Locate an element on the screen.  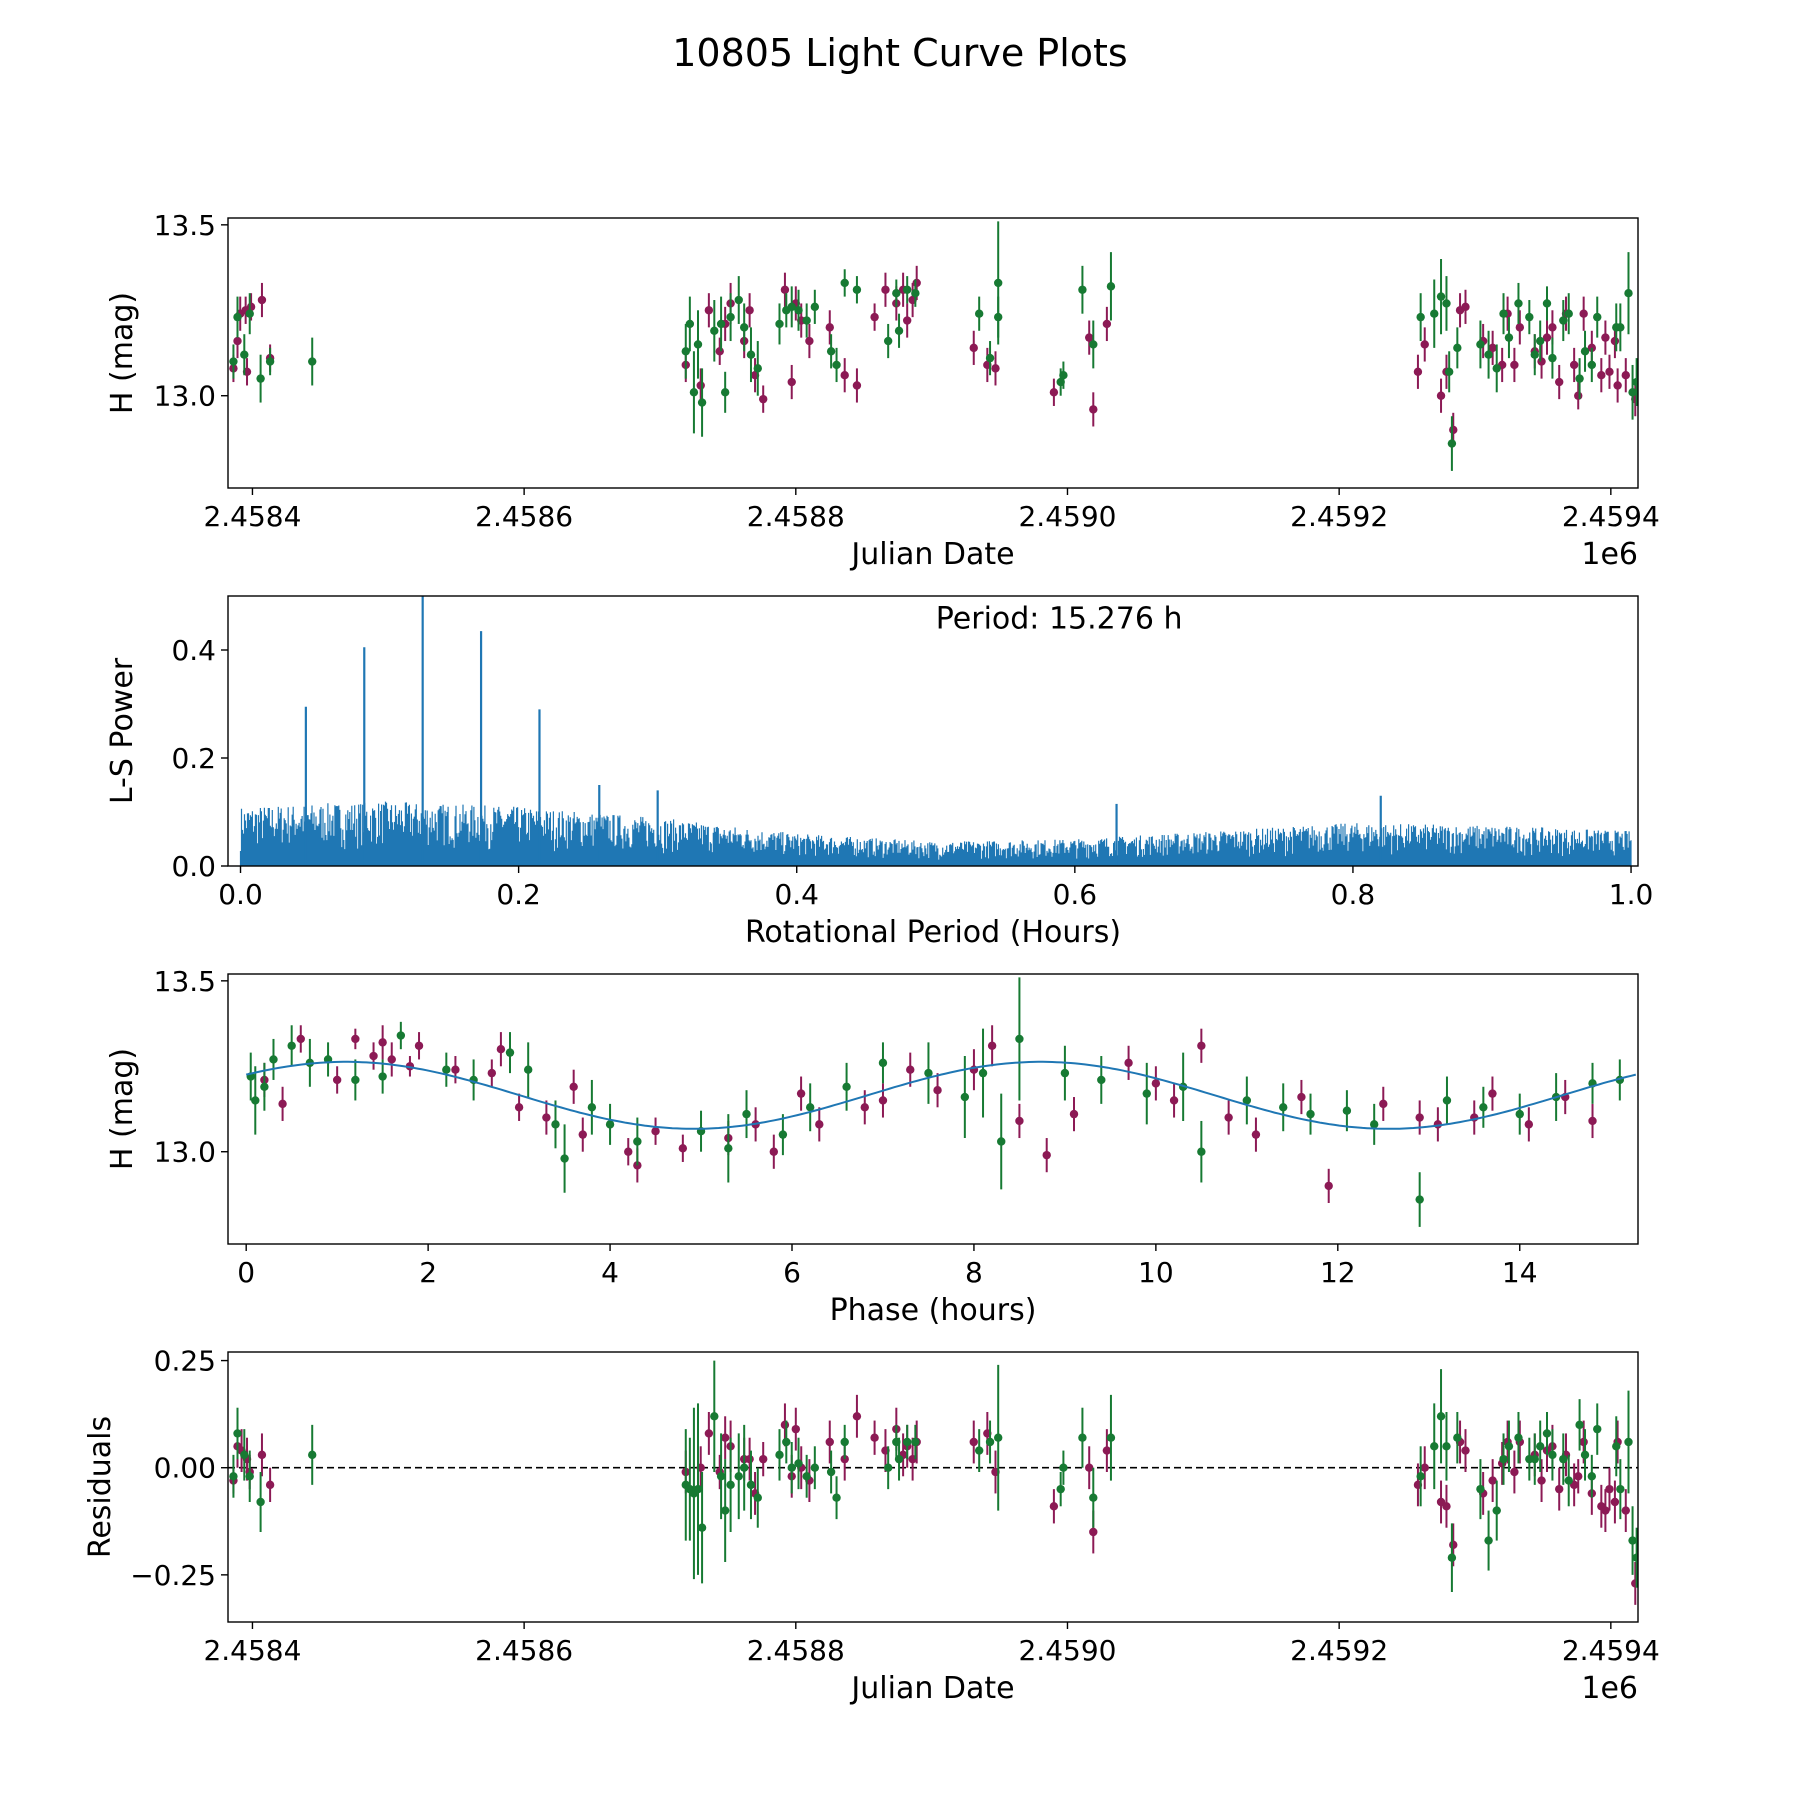
fit-curve is located at coordinates (941, 1095).